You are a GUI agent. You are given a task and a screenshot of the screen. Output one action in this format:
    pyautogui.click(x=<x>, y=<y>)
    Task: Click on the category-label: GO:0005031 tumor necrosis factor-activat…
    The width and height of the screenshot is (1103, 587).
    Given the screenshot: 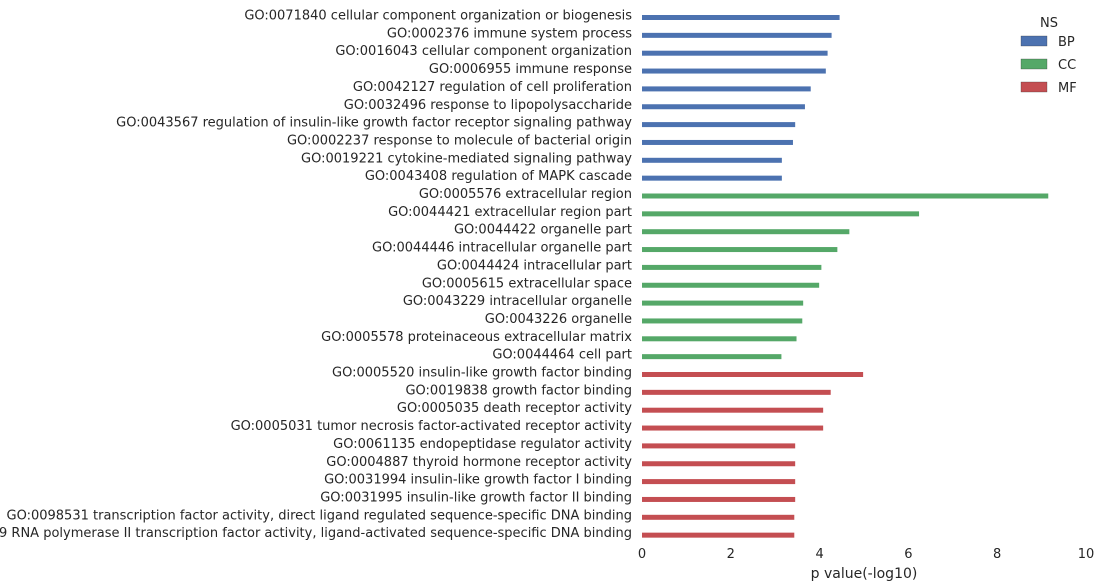 What is the action you would take?
    pyautogui.click(x=432, y=426)
    